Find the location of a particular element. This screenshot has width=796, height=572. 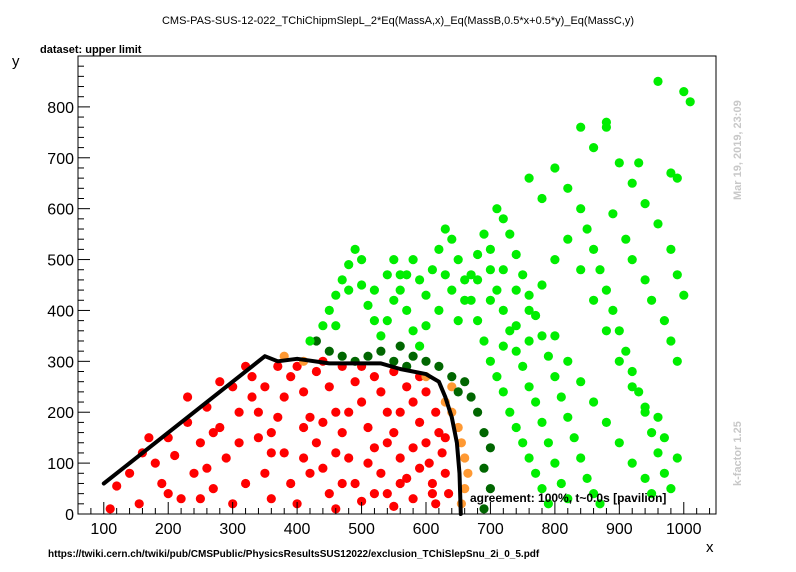

agreement-label: agreement: 100%, t~0.0s [pavilion] is located at coordinates (568, 498).